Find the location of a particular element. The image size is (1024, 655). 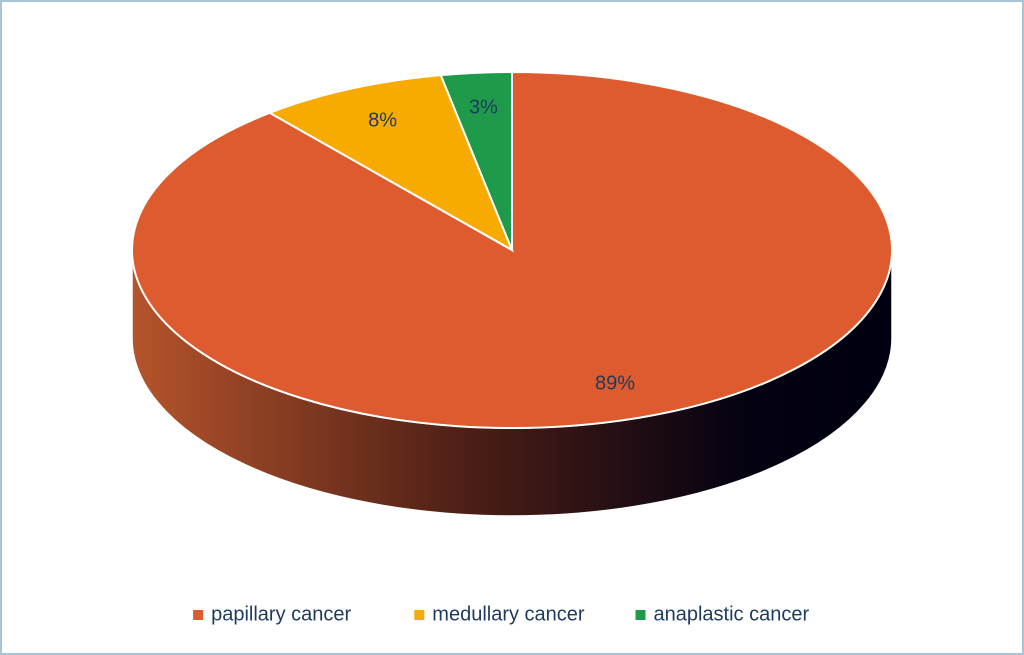

legend-label: papillary cancer is located at coordinates (281, 614).